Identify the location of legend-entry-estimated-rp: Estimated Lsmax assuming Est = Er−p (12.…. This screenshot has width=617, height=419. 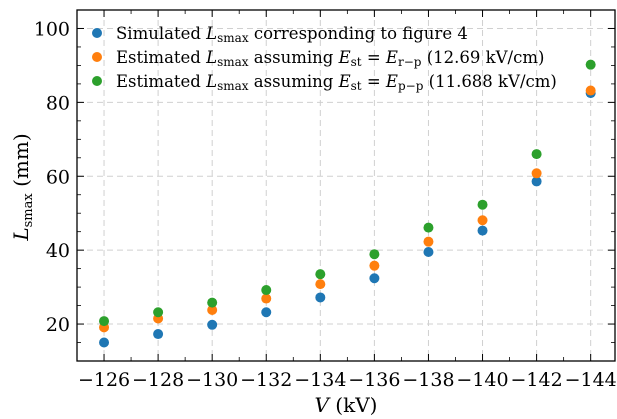
(318, 58).